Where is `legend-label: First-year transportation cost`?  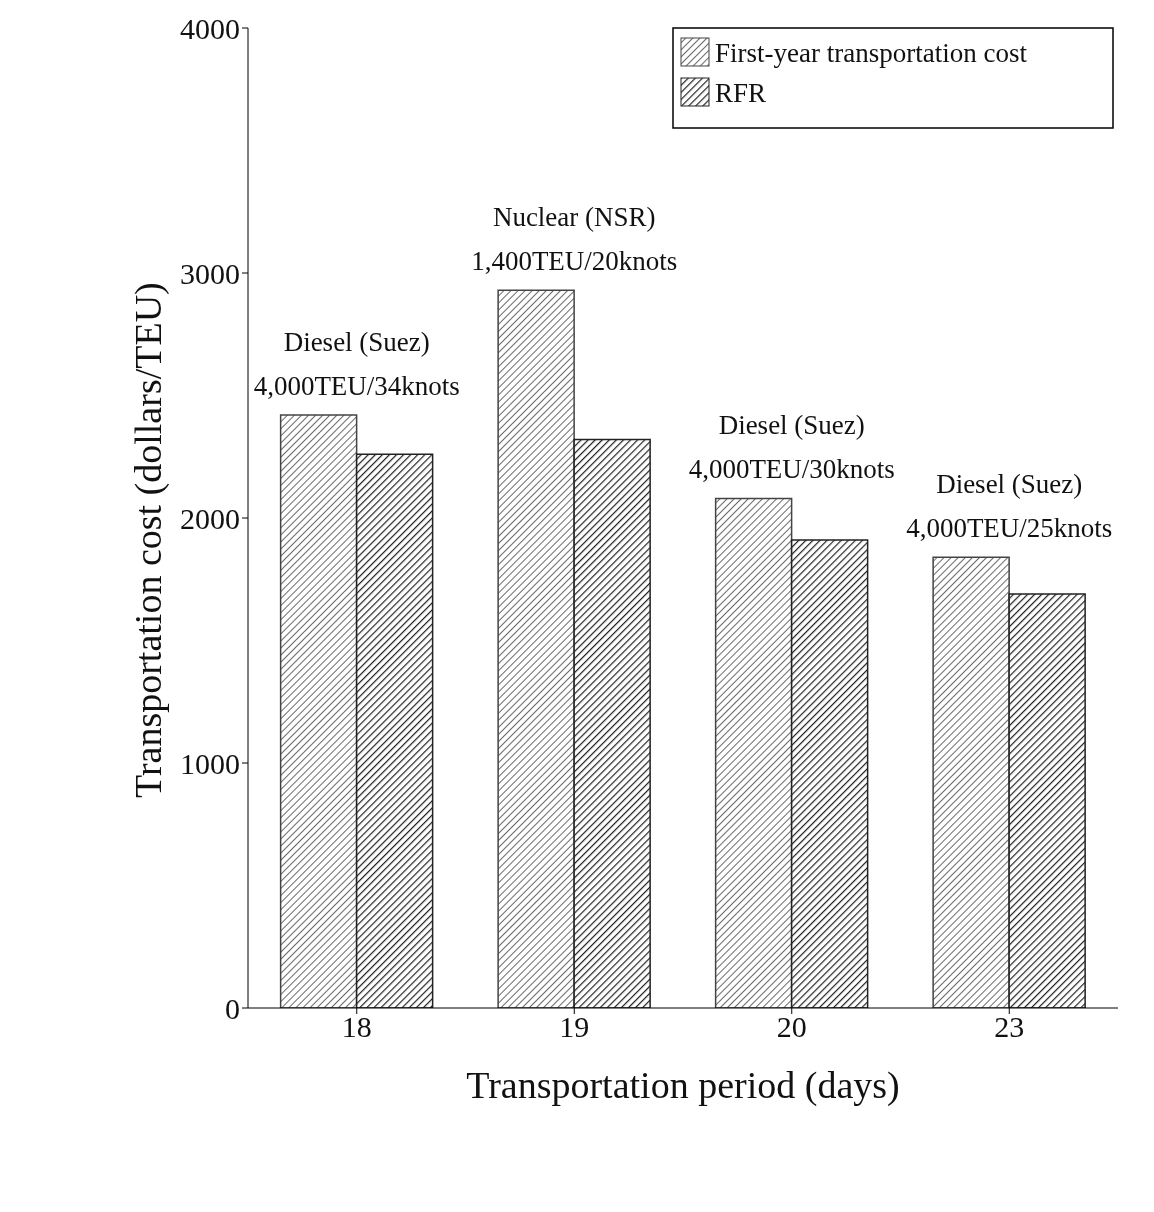 legend-label: First-year transportation cost is located at coordinates (871, 53).